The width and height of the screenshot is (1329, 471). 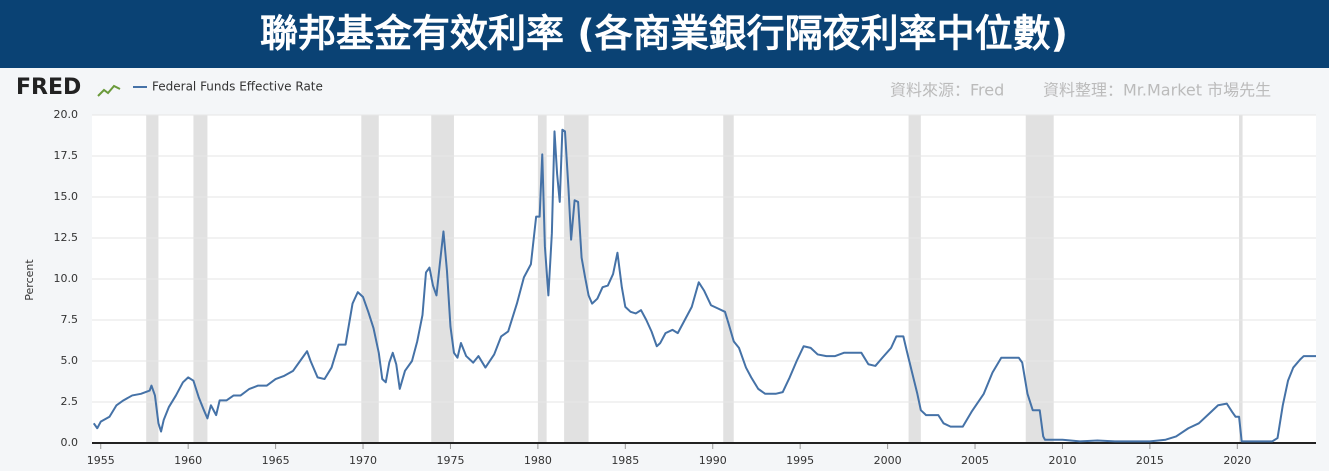 What do you see at coordinates (363, 460) in the screenshot?
I see `x-tick-label: 1970` at bounding box center [363, 460].